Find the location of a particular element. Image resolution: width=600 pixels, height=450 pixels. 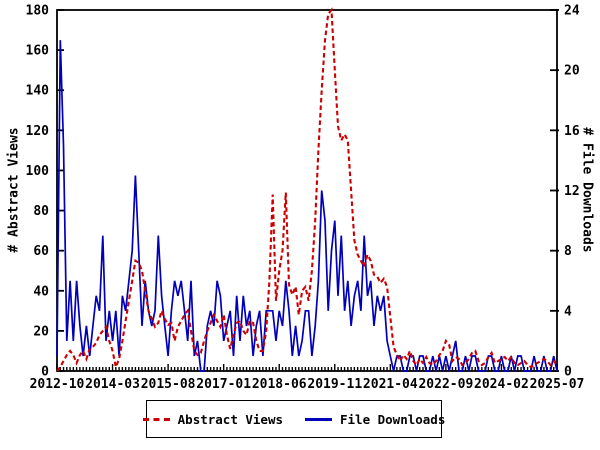

svg-text: 60 is located at coordinates (41, 251).